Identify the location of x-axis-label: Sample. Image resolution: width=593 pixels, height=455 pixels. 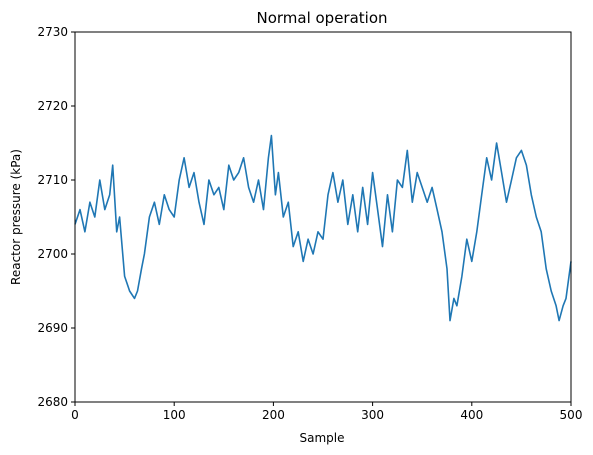
(322, 438).